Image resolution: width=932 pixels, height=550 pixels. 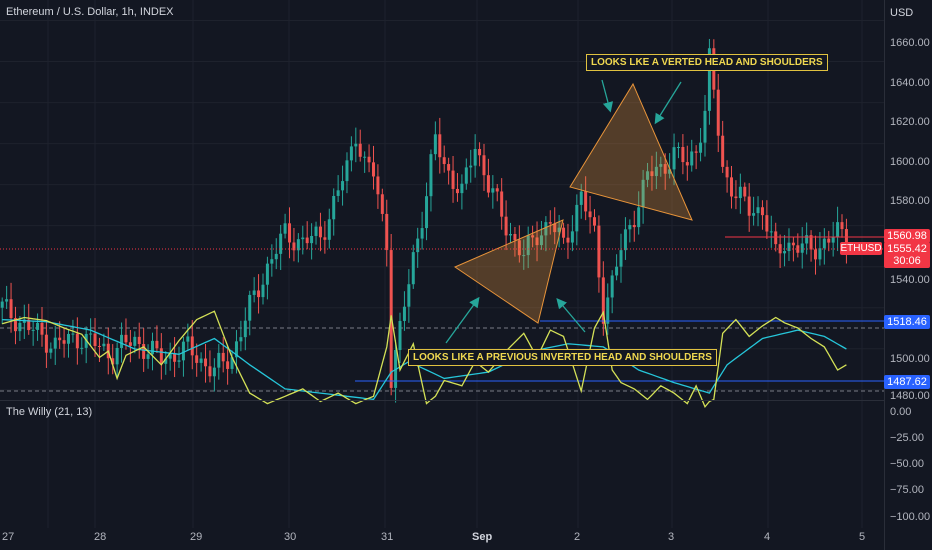 What do you see at coordinates (910, 43) in the screenshot?
I see `price-tick: 1660.00` at bounding box center [910, 43].